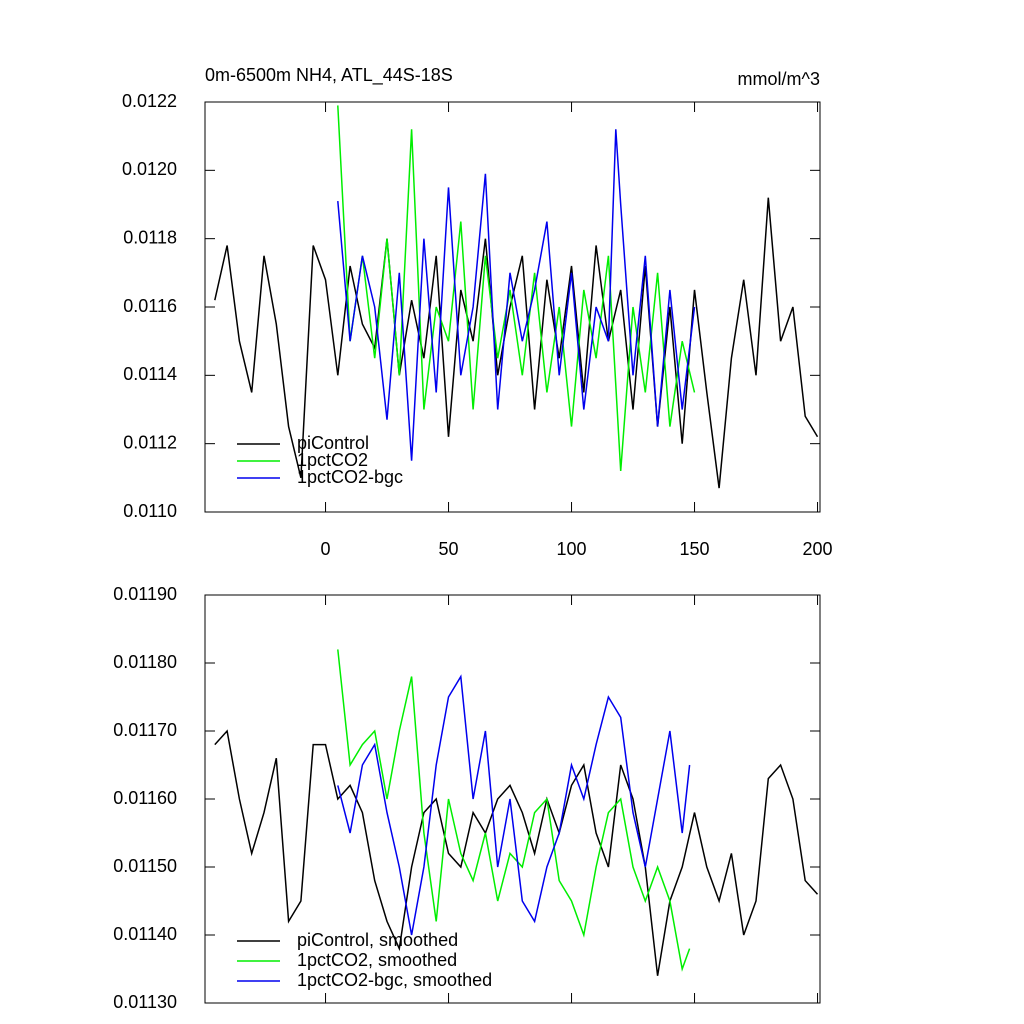 Image resolution: width=1024 pixels, height=1024 pixels. I want to click on y-tick-label: 0.01130, so click(145, 1002).